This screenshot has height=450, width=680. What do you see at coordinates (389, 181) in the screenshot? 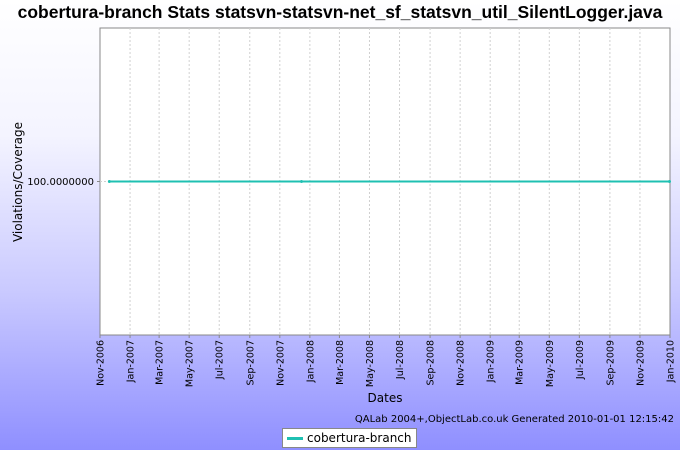
I see `series-layer` at bounding box center [389, 181].